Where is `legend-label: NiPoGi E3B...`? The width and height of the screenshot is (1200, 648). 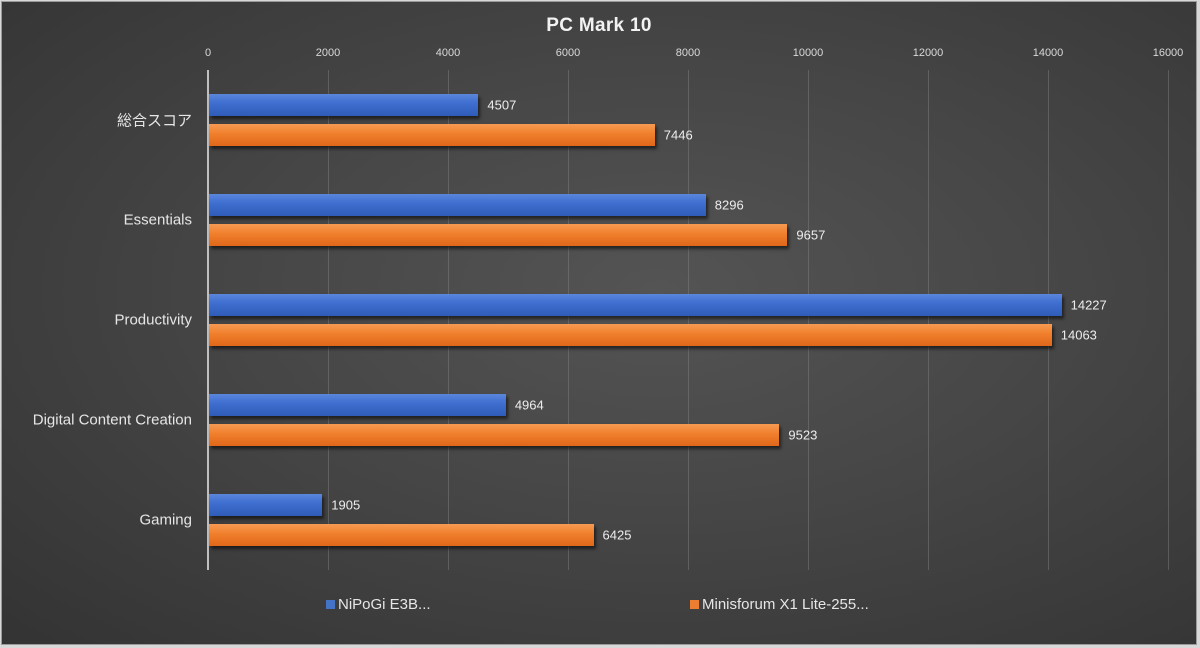
legend-label: NiPoGi E3B... is located at coordinates (384, 604).